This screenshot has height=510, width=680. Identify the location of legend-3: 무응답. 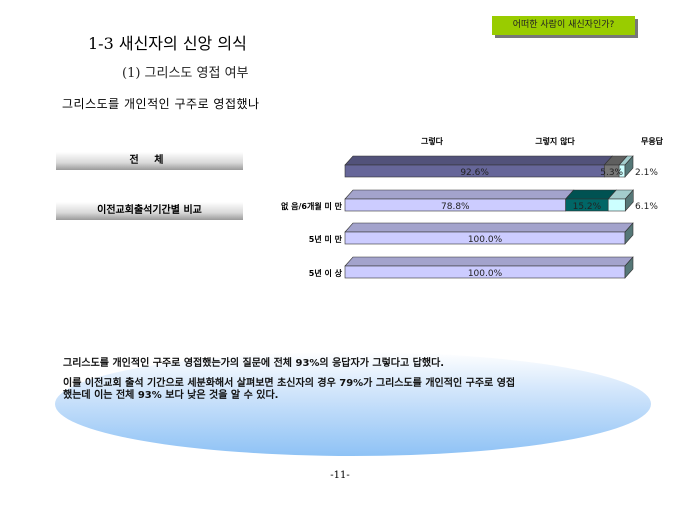
(652, 141).